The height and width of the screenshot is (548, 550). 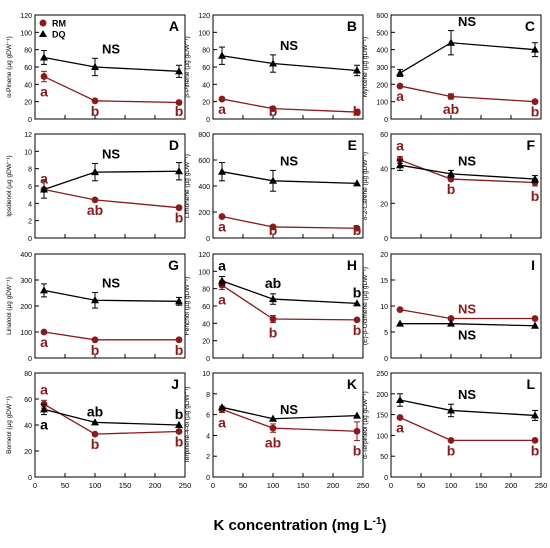 What do you see at coordinates (382, 416) in the screenshot?
I see `y-tick-label: 150` at bounding box center [382, 416].